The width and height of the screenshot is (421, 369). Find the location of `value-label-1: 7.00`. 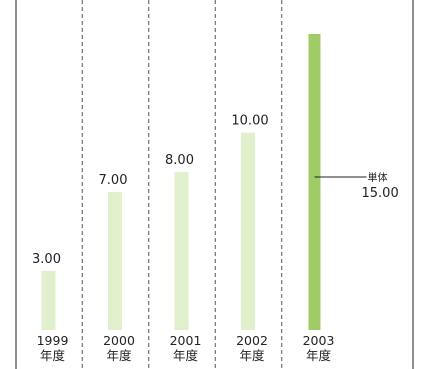

value-label-1: 7.00 is located at coordinates (113, 180).